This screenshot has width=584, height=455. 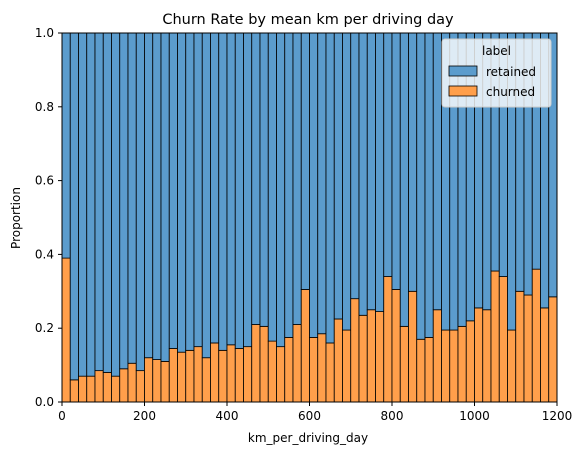 I want to click on y-axis-title: Proportion, so click(x=16, y=218).